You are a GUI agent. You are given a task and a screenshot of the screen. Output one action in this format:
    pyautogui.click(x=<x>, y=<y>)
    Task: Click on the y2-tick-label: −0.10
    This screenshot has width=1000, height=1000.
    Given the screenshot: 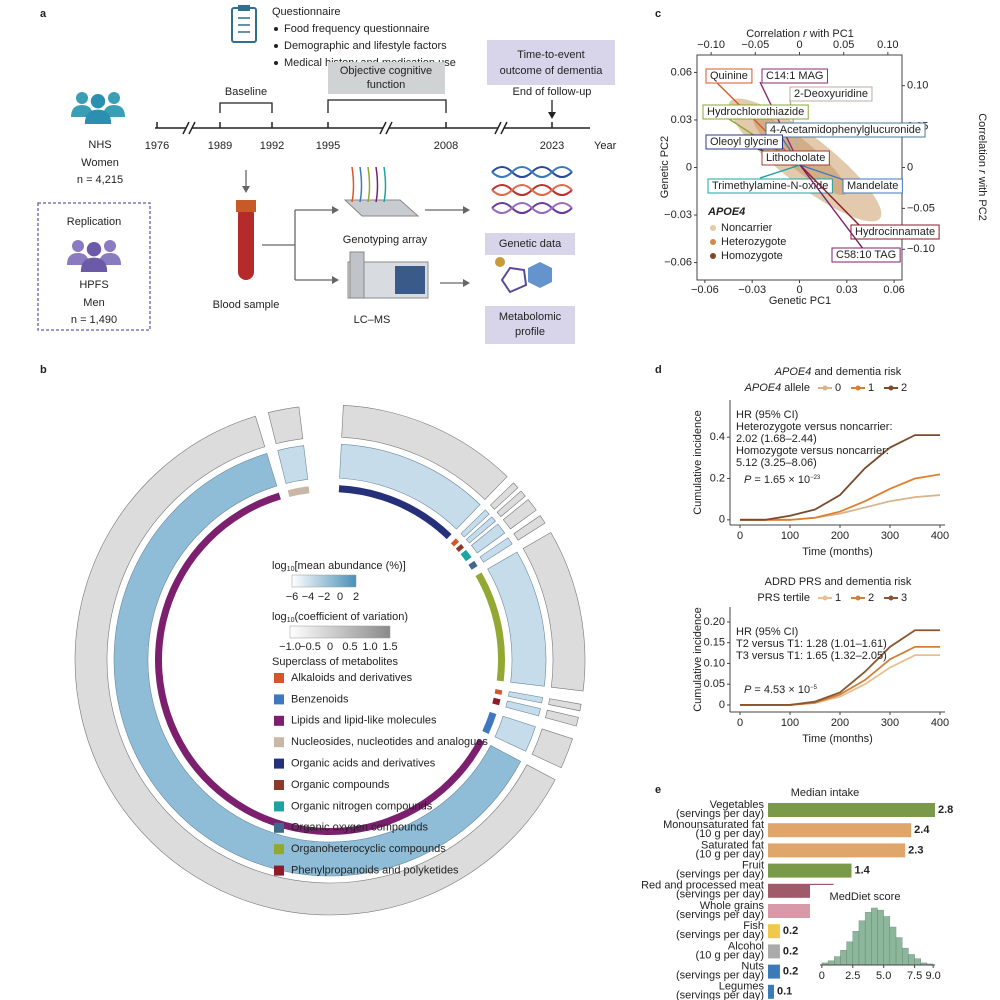 What is the action you would take?
    pyautogui.click(x=921, y=249)
    